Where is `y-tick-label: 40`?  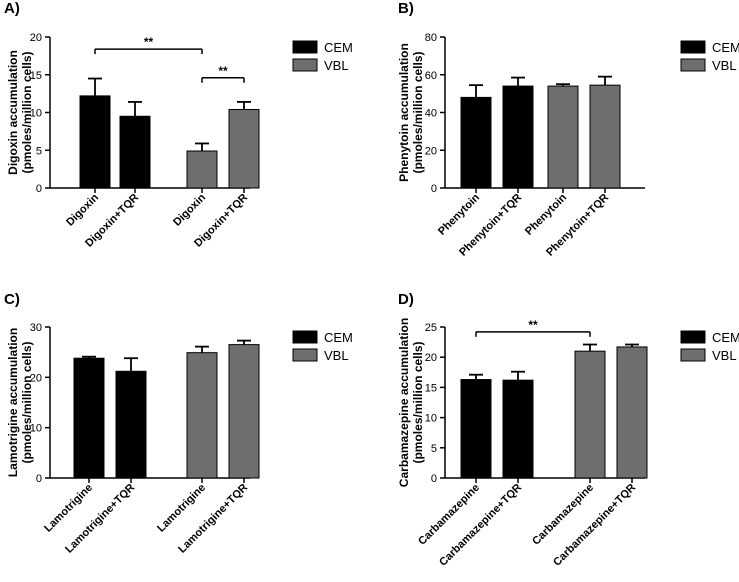 y-tick-label: 40 is located at coordinates (431, 114).